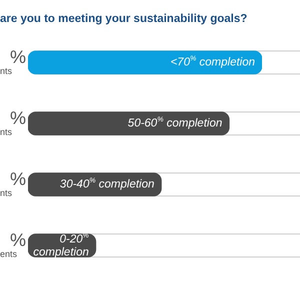 This screenshot has height=300, width=300. What do you see at coordinates (124, 19) in the screenshot?
I see `chart-title: are you to meeting your sustainability goals?` at bounding box center [124, 19].